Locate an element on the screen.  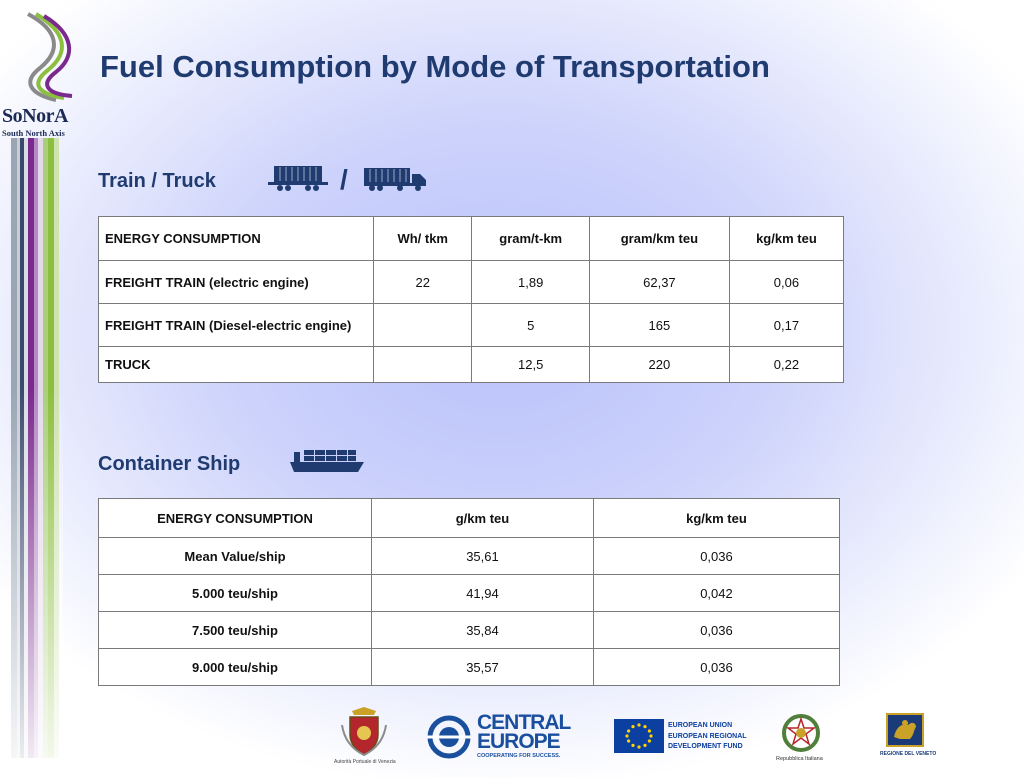
table-cell: 35,57 is located at coordinates (482, 667).